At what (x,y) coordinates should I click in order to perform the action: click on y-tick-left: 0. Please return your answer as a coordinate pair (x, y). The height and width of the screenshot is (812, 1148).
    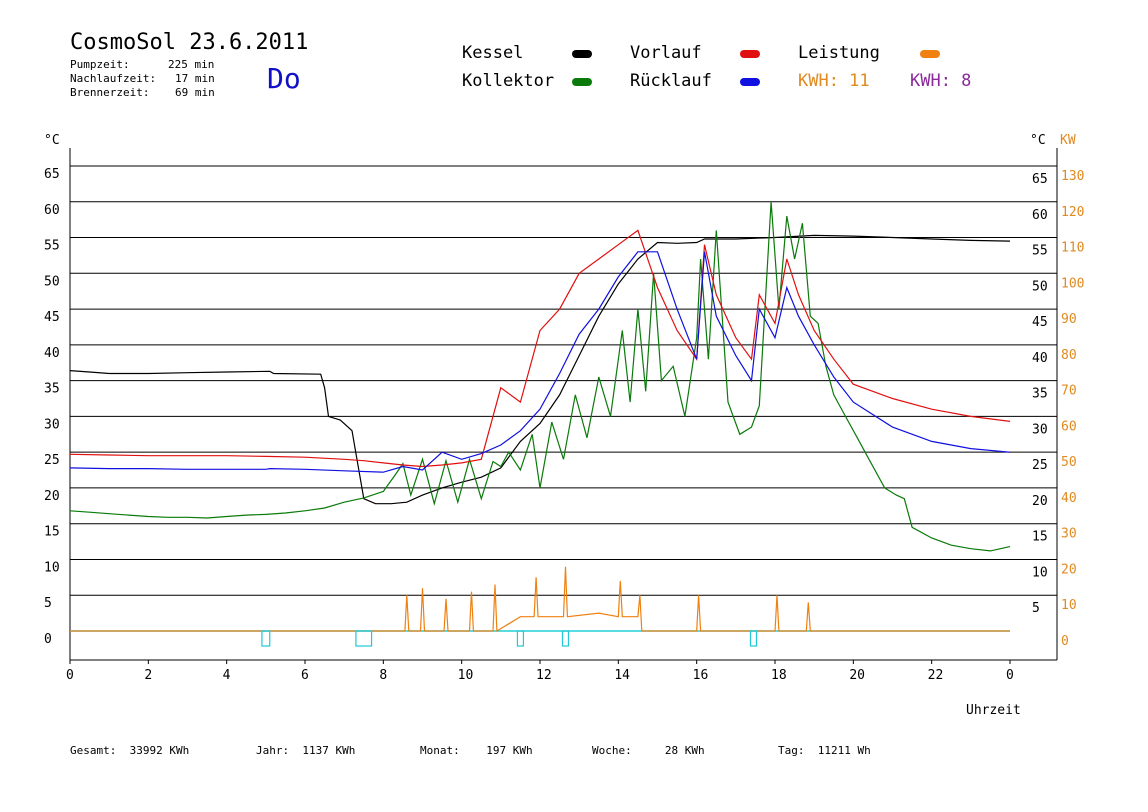
    Looking at the image, I should click on (48, 639).